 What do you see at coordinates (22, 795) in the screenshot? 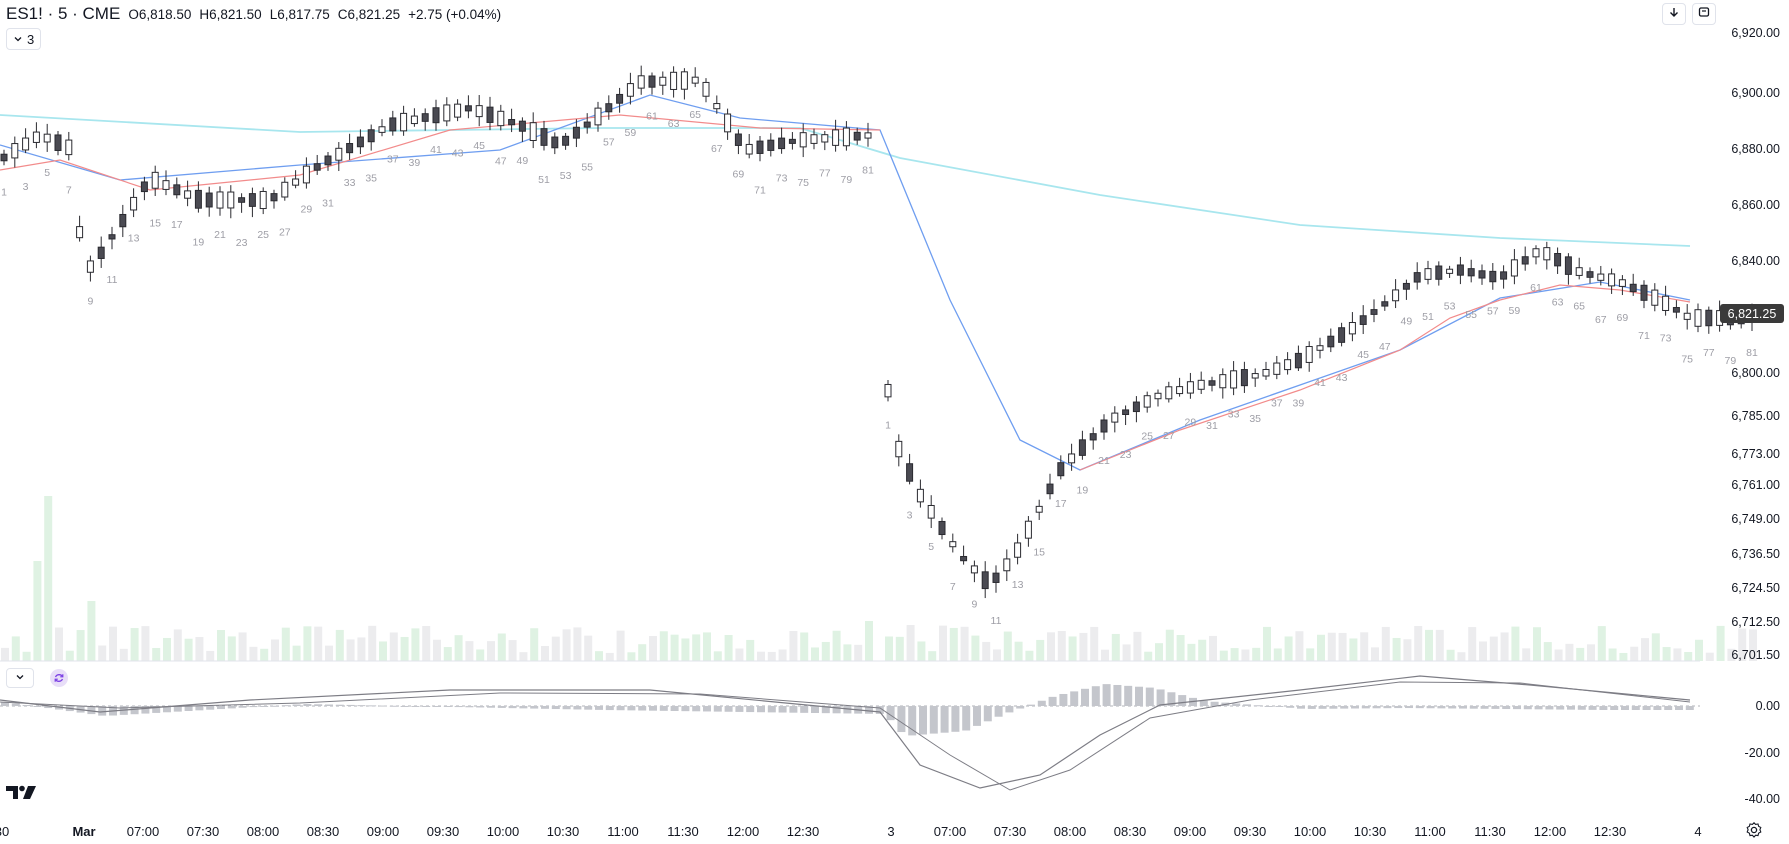
I see `tradingview-logo` at bounding box center [22, 795].